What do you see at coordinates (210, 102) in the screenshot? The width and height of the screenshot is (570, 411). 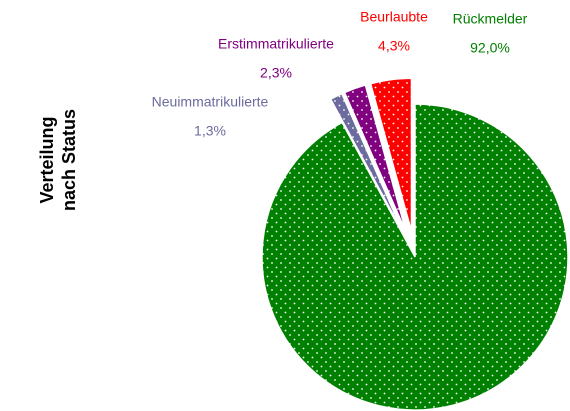 I see `slice-label: Neuimmatrikulierte` at bounding box center [210, 102].